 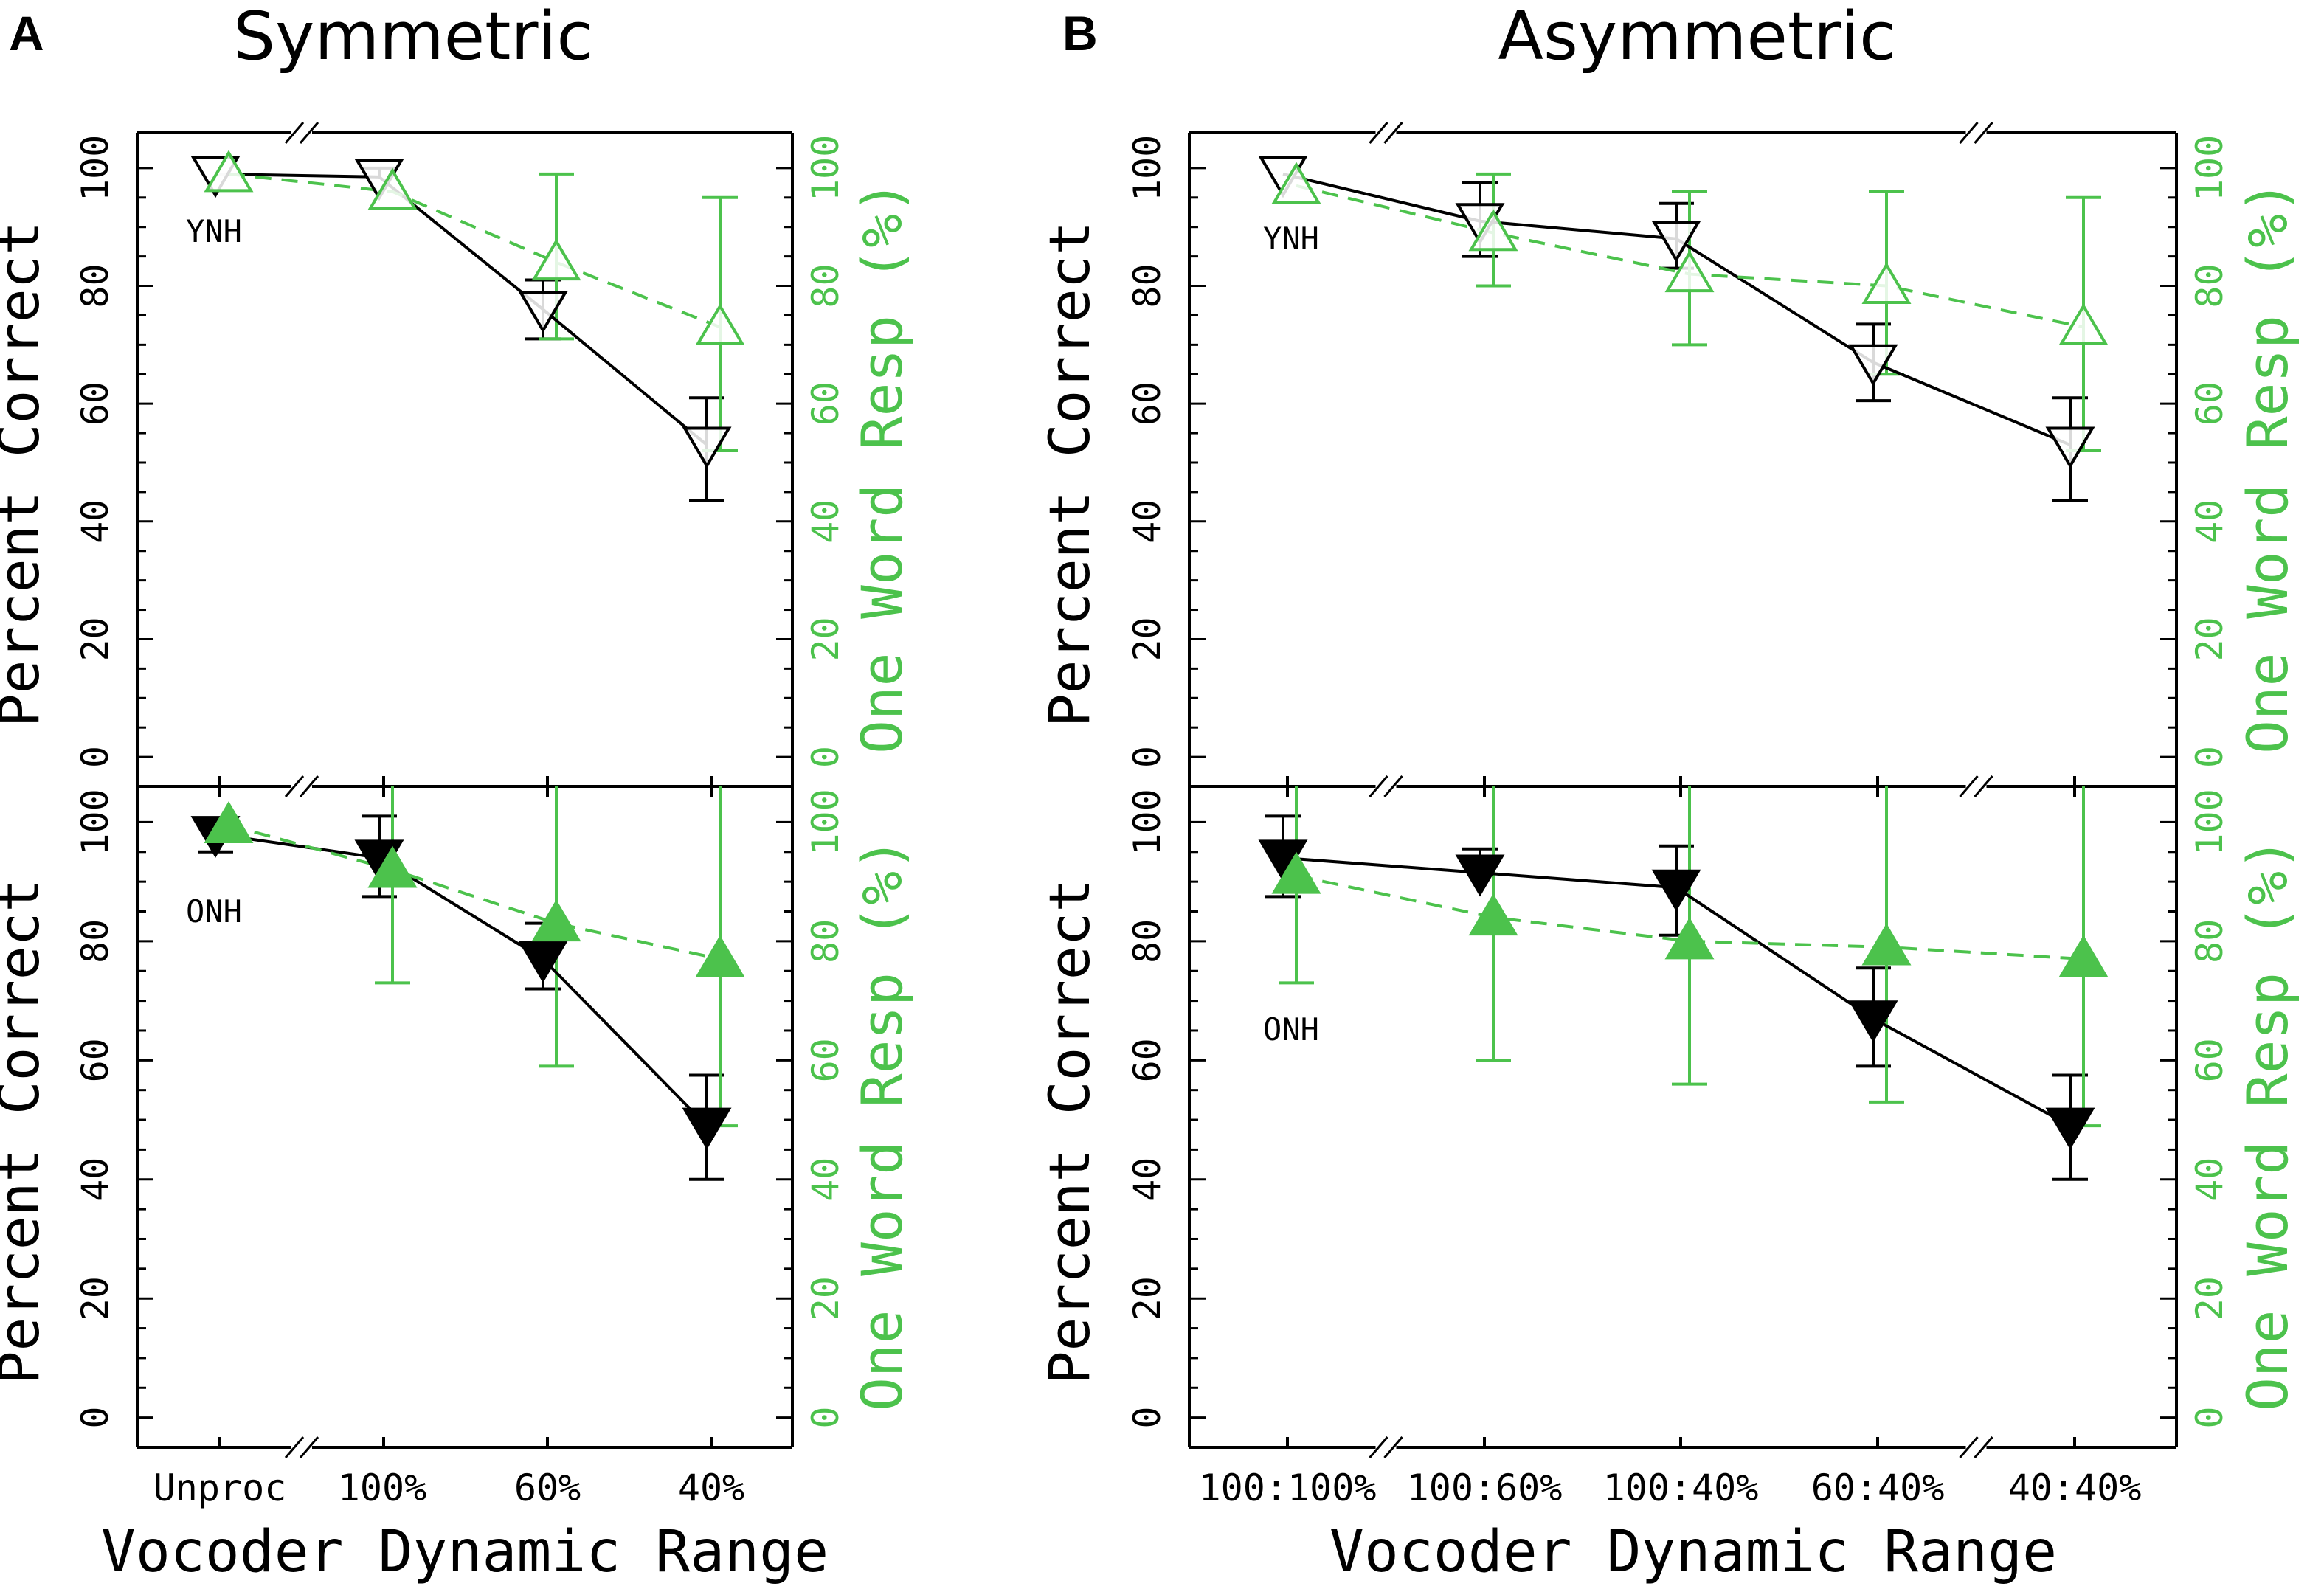 What do you see at coordinates (220, 1488) in the screenshot?
I see `x-tick-label: Unproc` at bounding box center [220, 1488].